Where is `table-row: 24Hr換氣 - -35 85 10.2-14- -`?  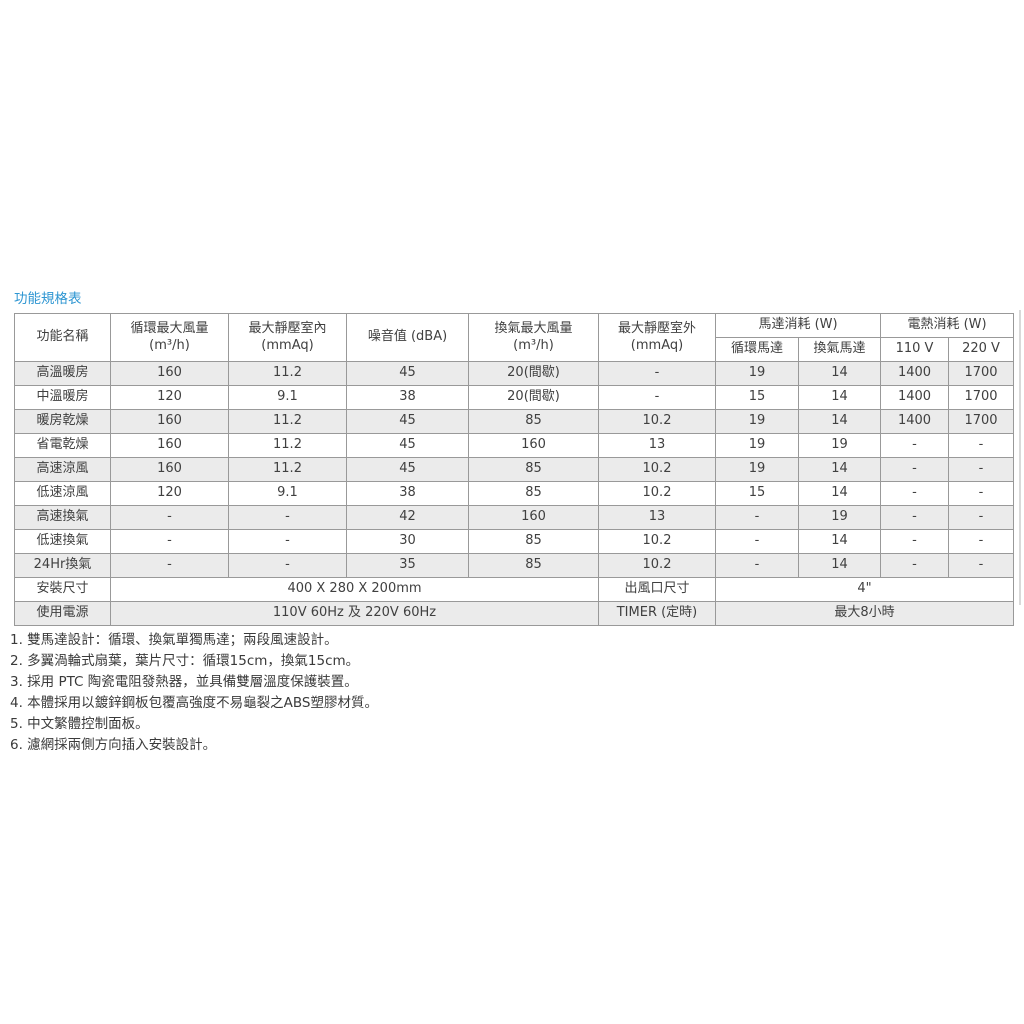
table-row: 24Hr換氣 - -35 85 10.2-14- - is located at coordinates (514, 565).